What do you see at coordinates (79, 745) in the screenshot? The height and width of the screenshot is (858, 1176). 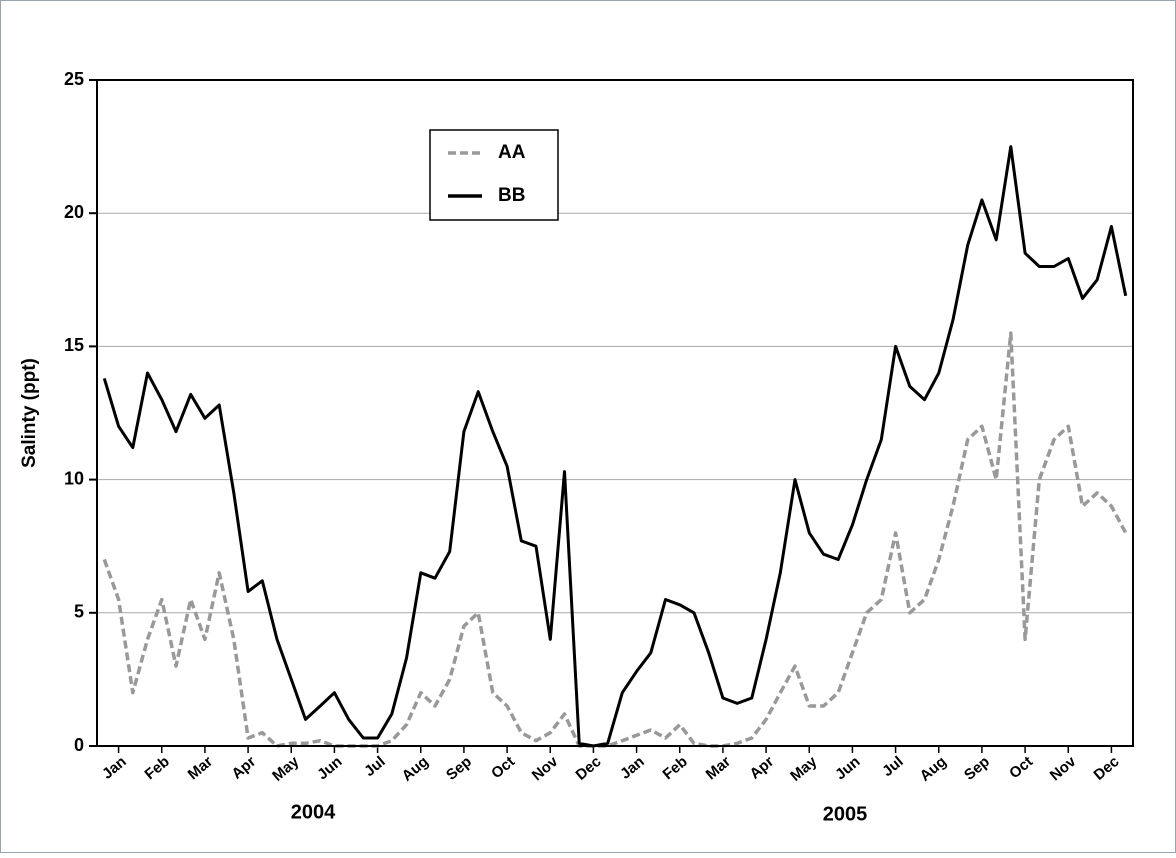 I see `y-tick-label: 0` at bounding box center [79, 745].